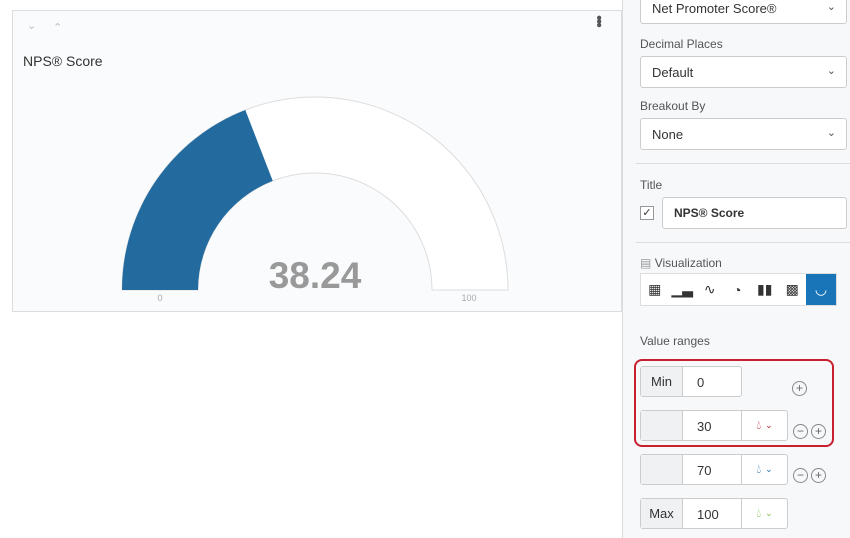 Image resolution: width=850 pixels, height=538 pixels. Describe the element at coordinates (646, 263) in the screenshot. I see `visualization-icon: ▤` at that location.